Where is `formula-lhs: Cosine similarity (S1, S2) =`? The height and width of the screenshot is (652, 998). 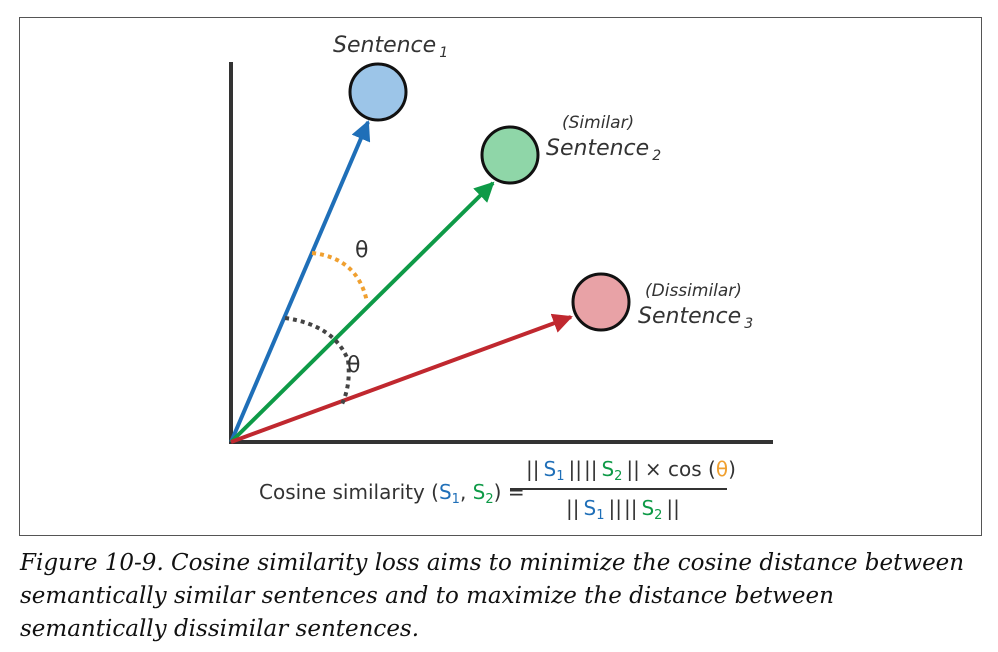
formula-lhs: Cosine similarity (S1, S2) = is located at coordinates (392, 493).